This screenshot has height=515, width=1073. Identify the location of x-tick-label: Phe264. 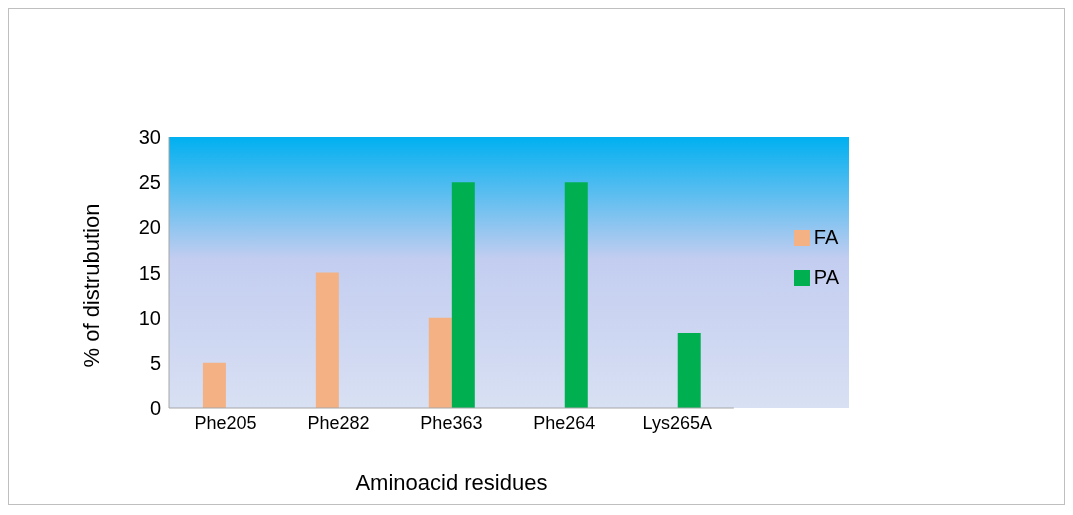
(564, 422).